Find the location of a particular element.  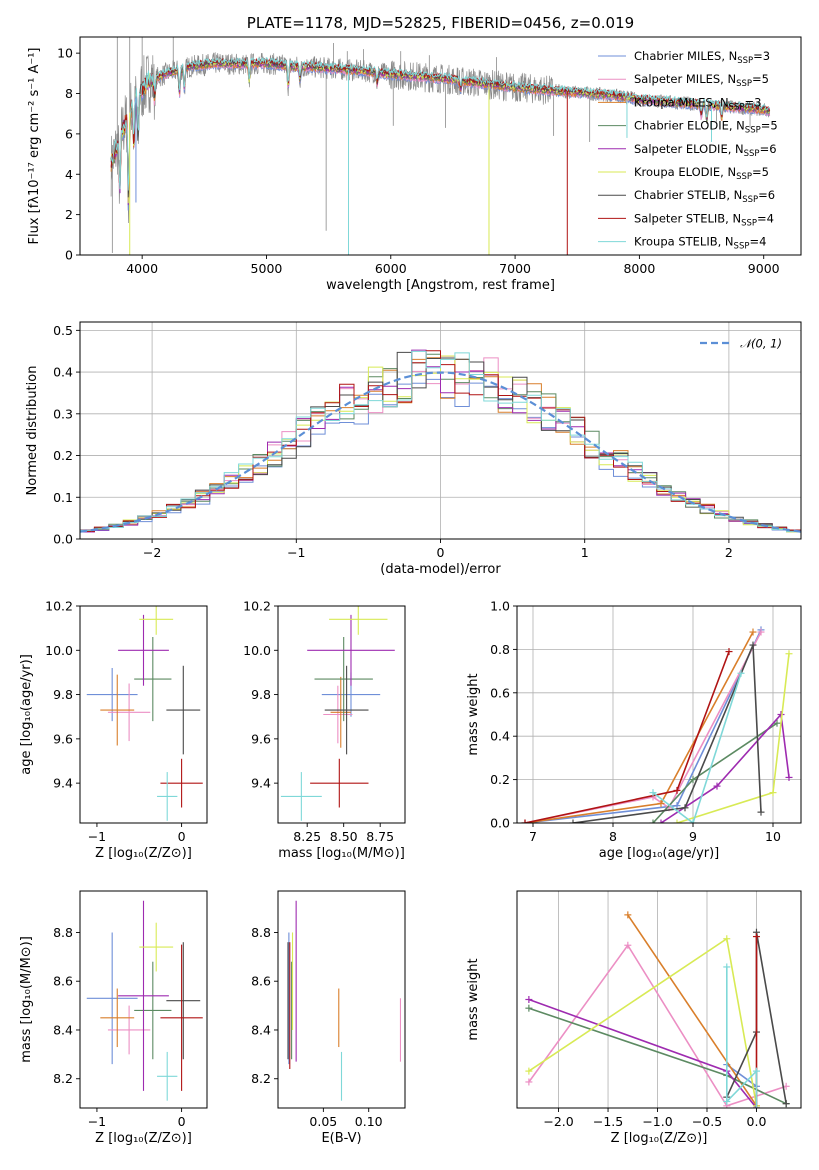

mass-weight-marker-chabrier-miles is located at coordinates (677, 806).